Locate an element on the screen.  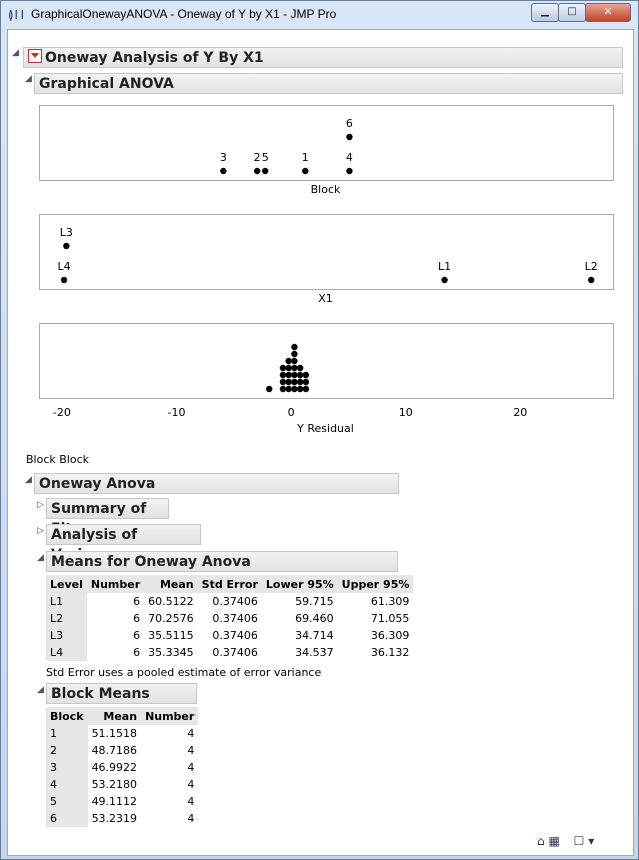
block-label-4: 4 is located at coordinates (349, 157).